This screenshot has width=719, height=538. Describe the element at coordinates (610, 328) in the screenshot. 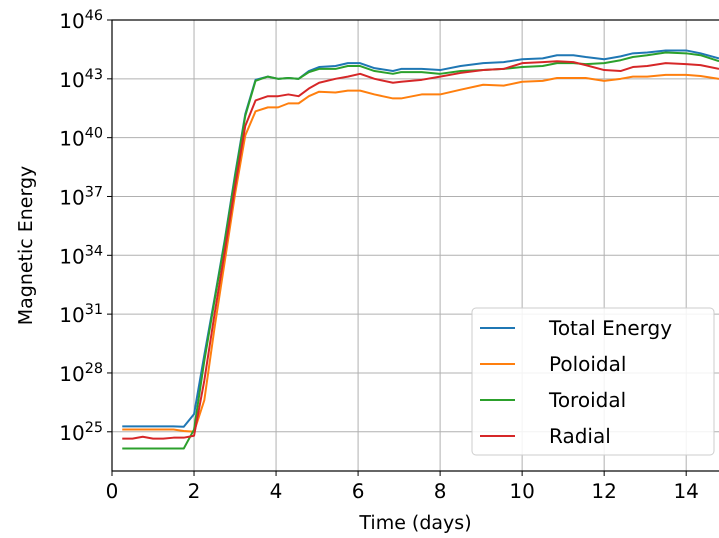

I see `legend-label: Total Energy` at that location.